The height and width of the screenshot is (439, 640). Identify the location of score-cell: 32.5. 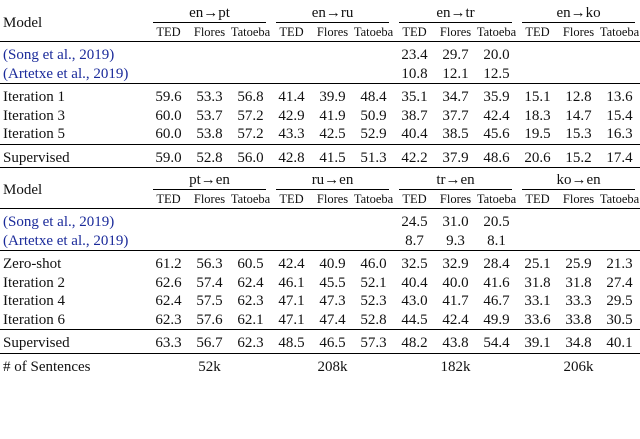
(415, 262).